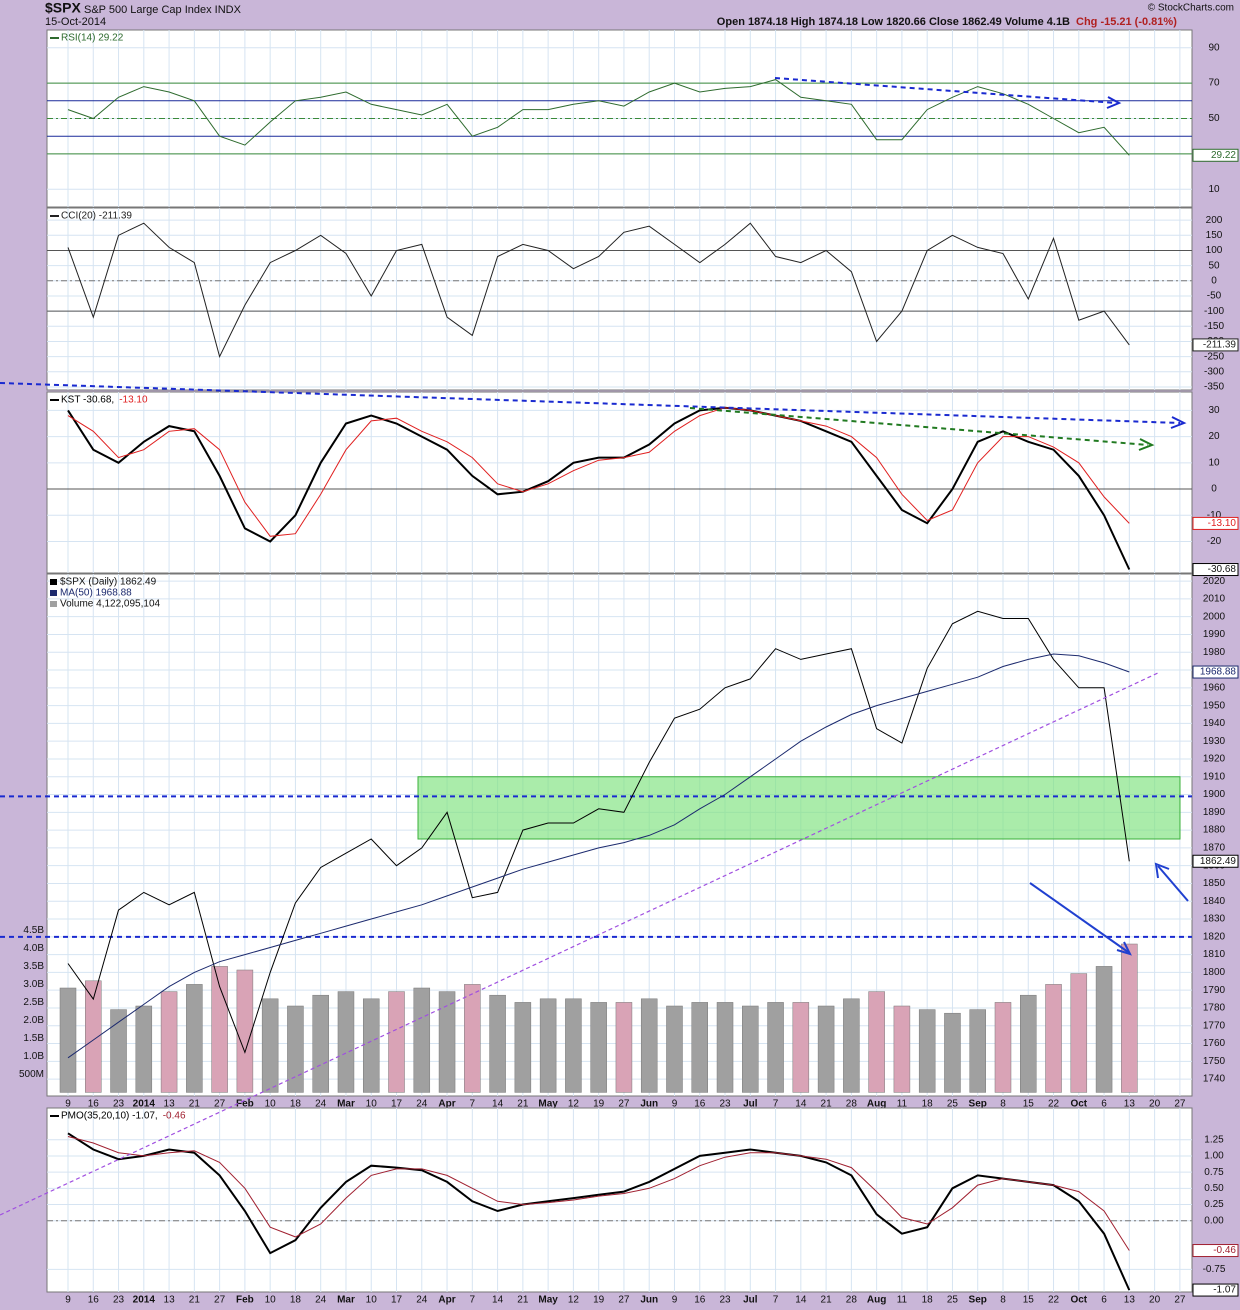 The width and height of the screenshot is (1240, 1310). I want to click on y-tick-label: 1930, so click(1214, 741).